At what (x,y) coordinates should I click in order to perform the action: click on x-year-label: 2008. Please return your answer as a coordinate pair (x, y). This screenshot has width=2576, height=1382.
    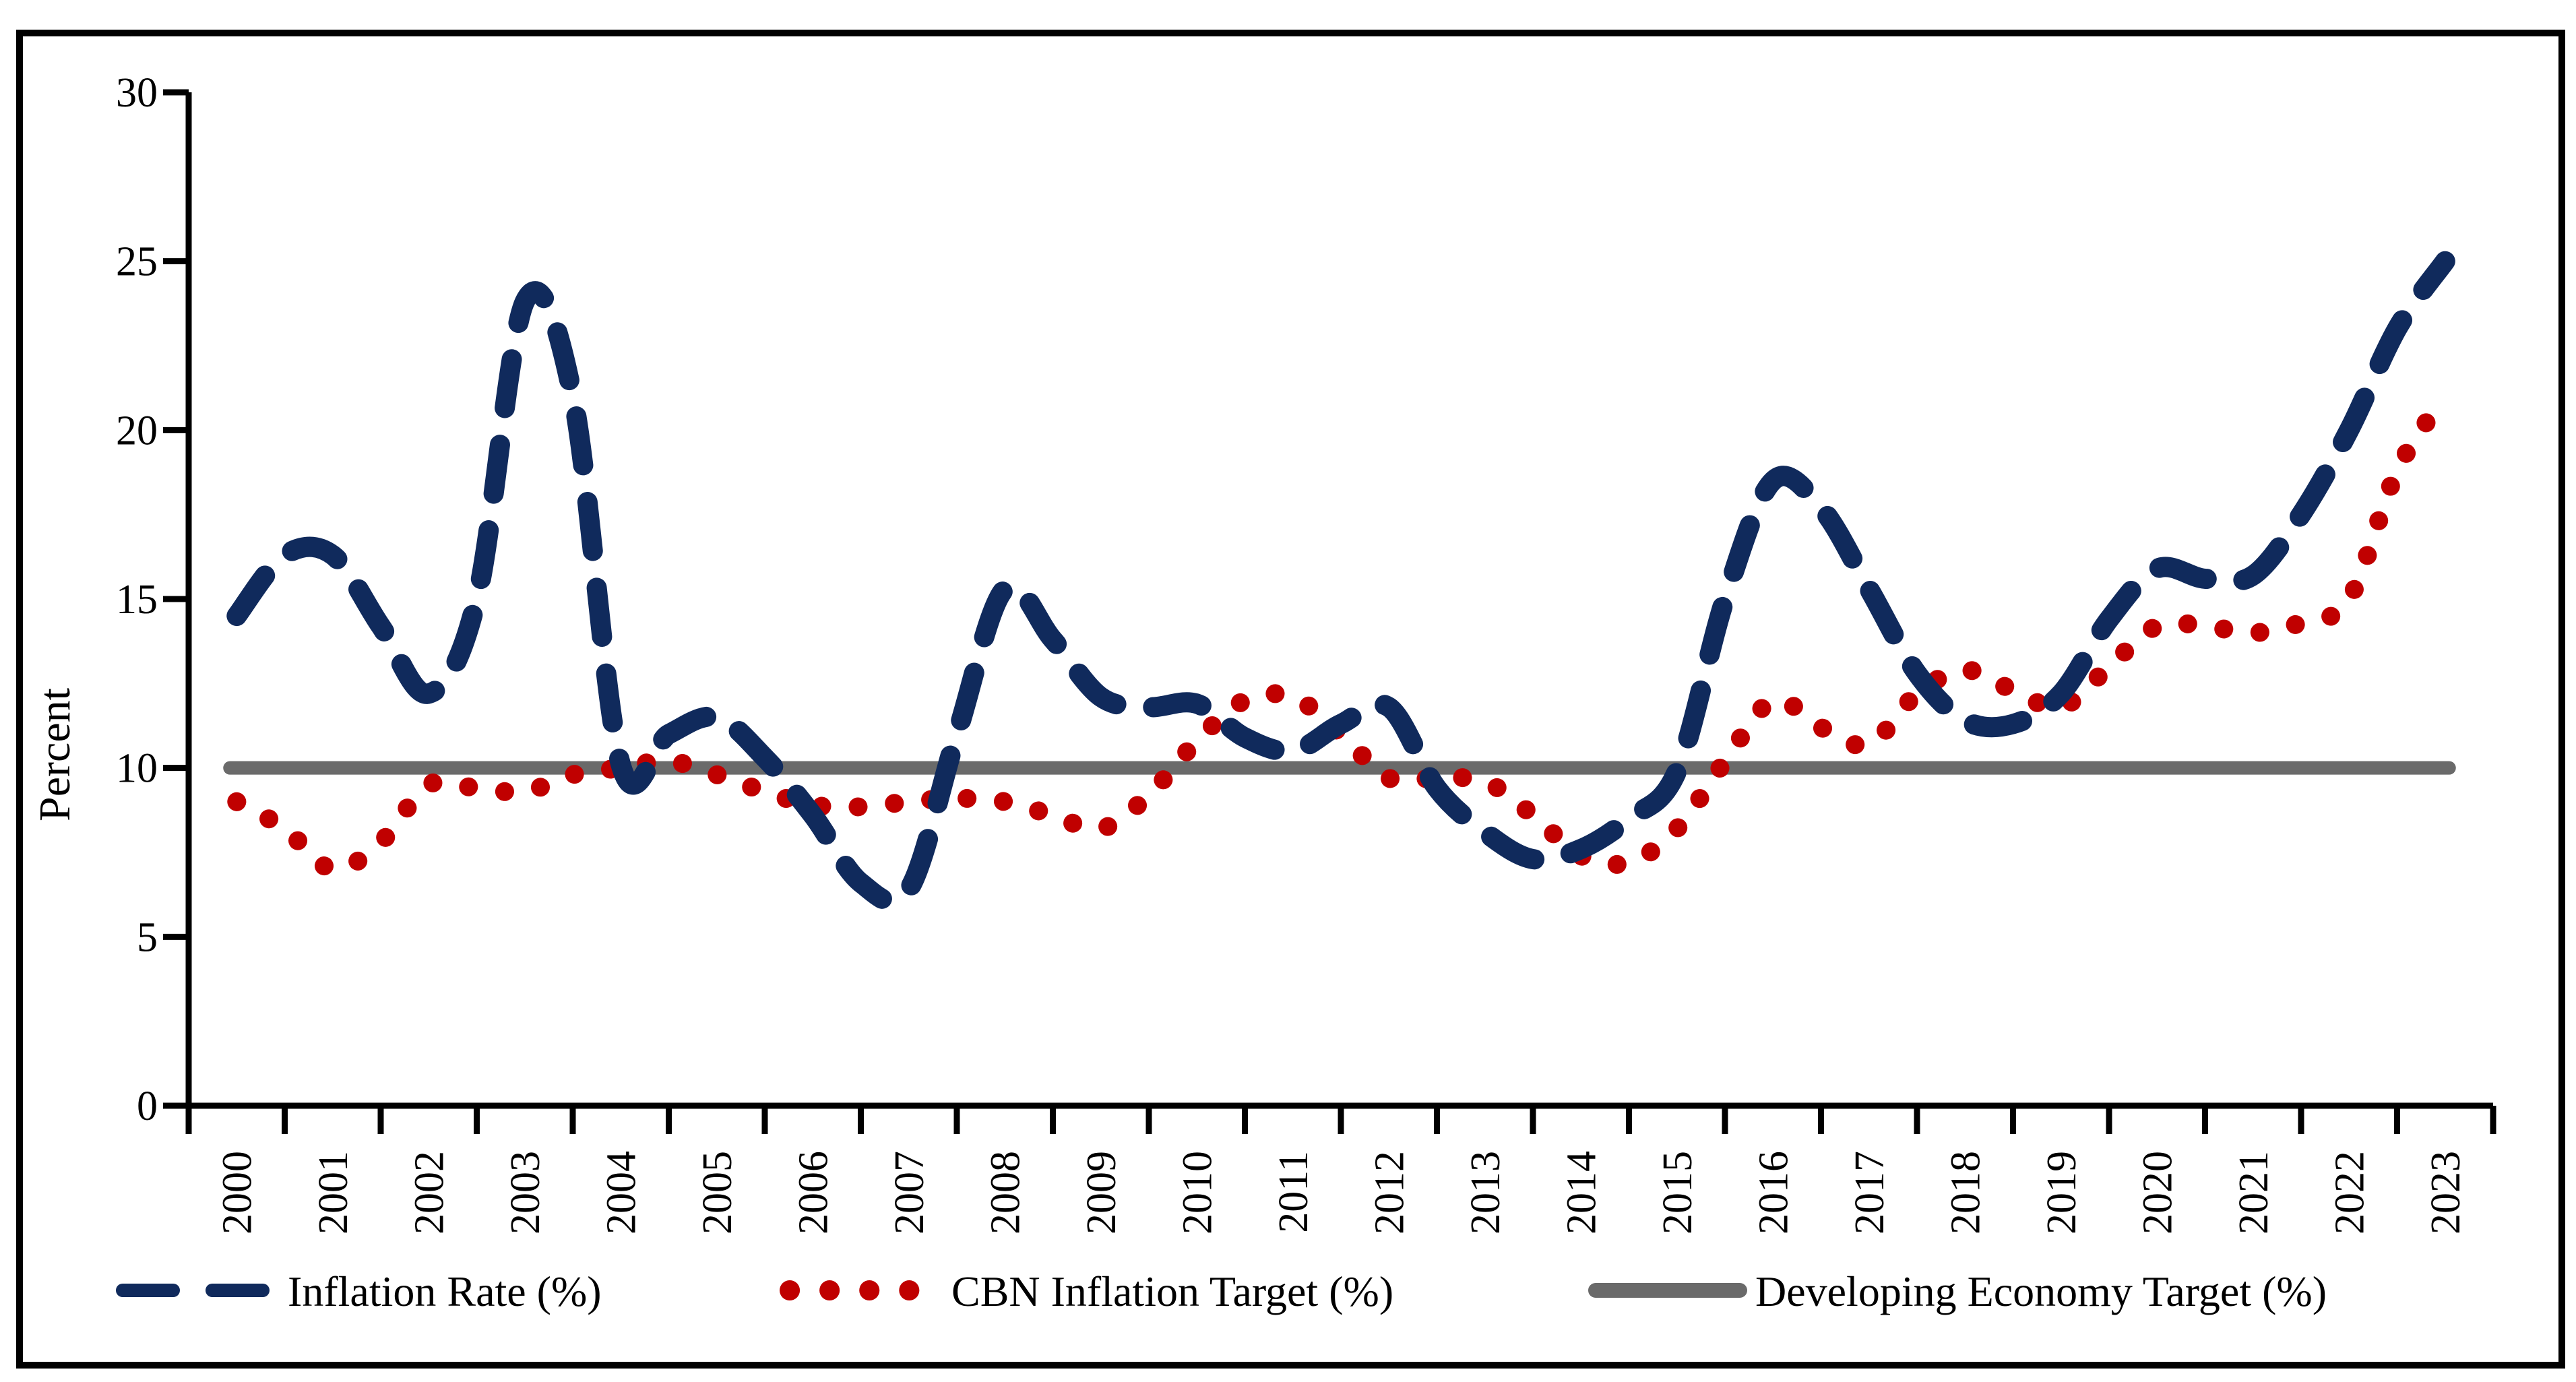
    Looking at the image, I should click on (1005, 1192).